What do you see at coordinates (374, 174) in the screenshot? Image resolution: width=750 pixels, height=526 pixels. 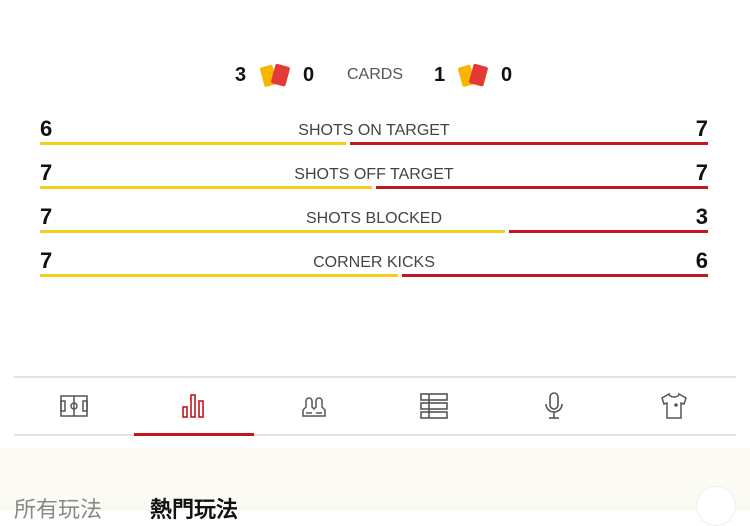 I see `stat-label: SHOTS OFF TARGET` at bounding box center [374, 174].